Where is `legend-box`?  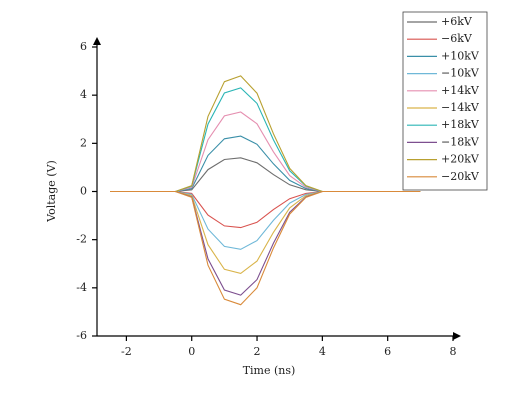
legend-box is located at coordinates (445, 101).